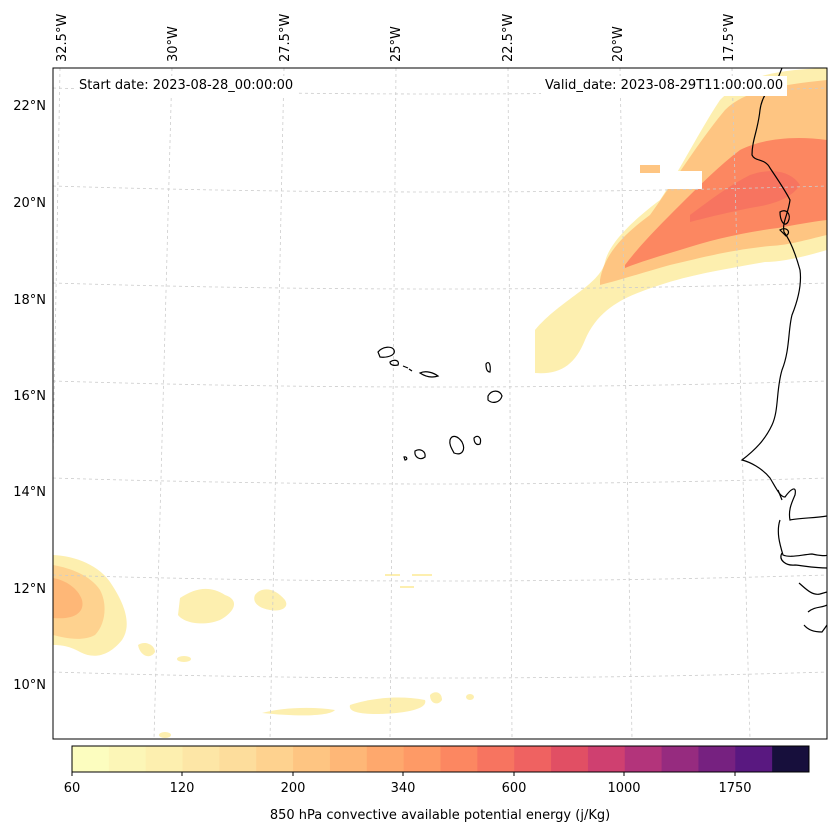 Image resolution: width=837 pixels, height=836 pixels. Describe the element at coordinates (186, 86) in the screenshot. I see `start-date: Start date: 2023-08-28_00:00:00` at that location.